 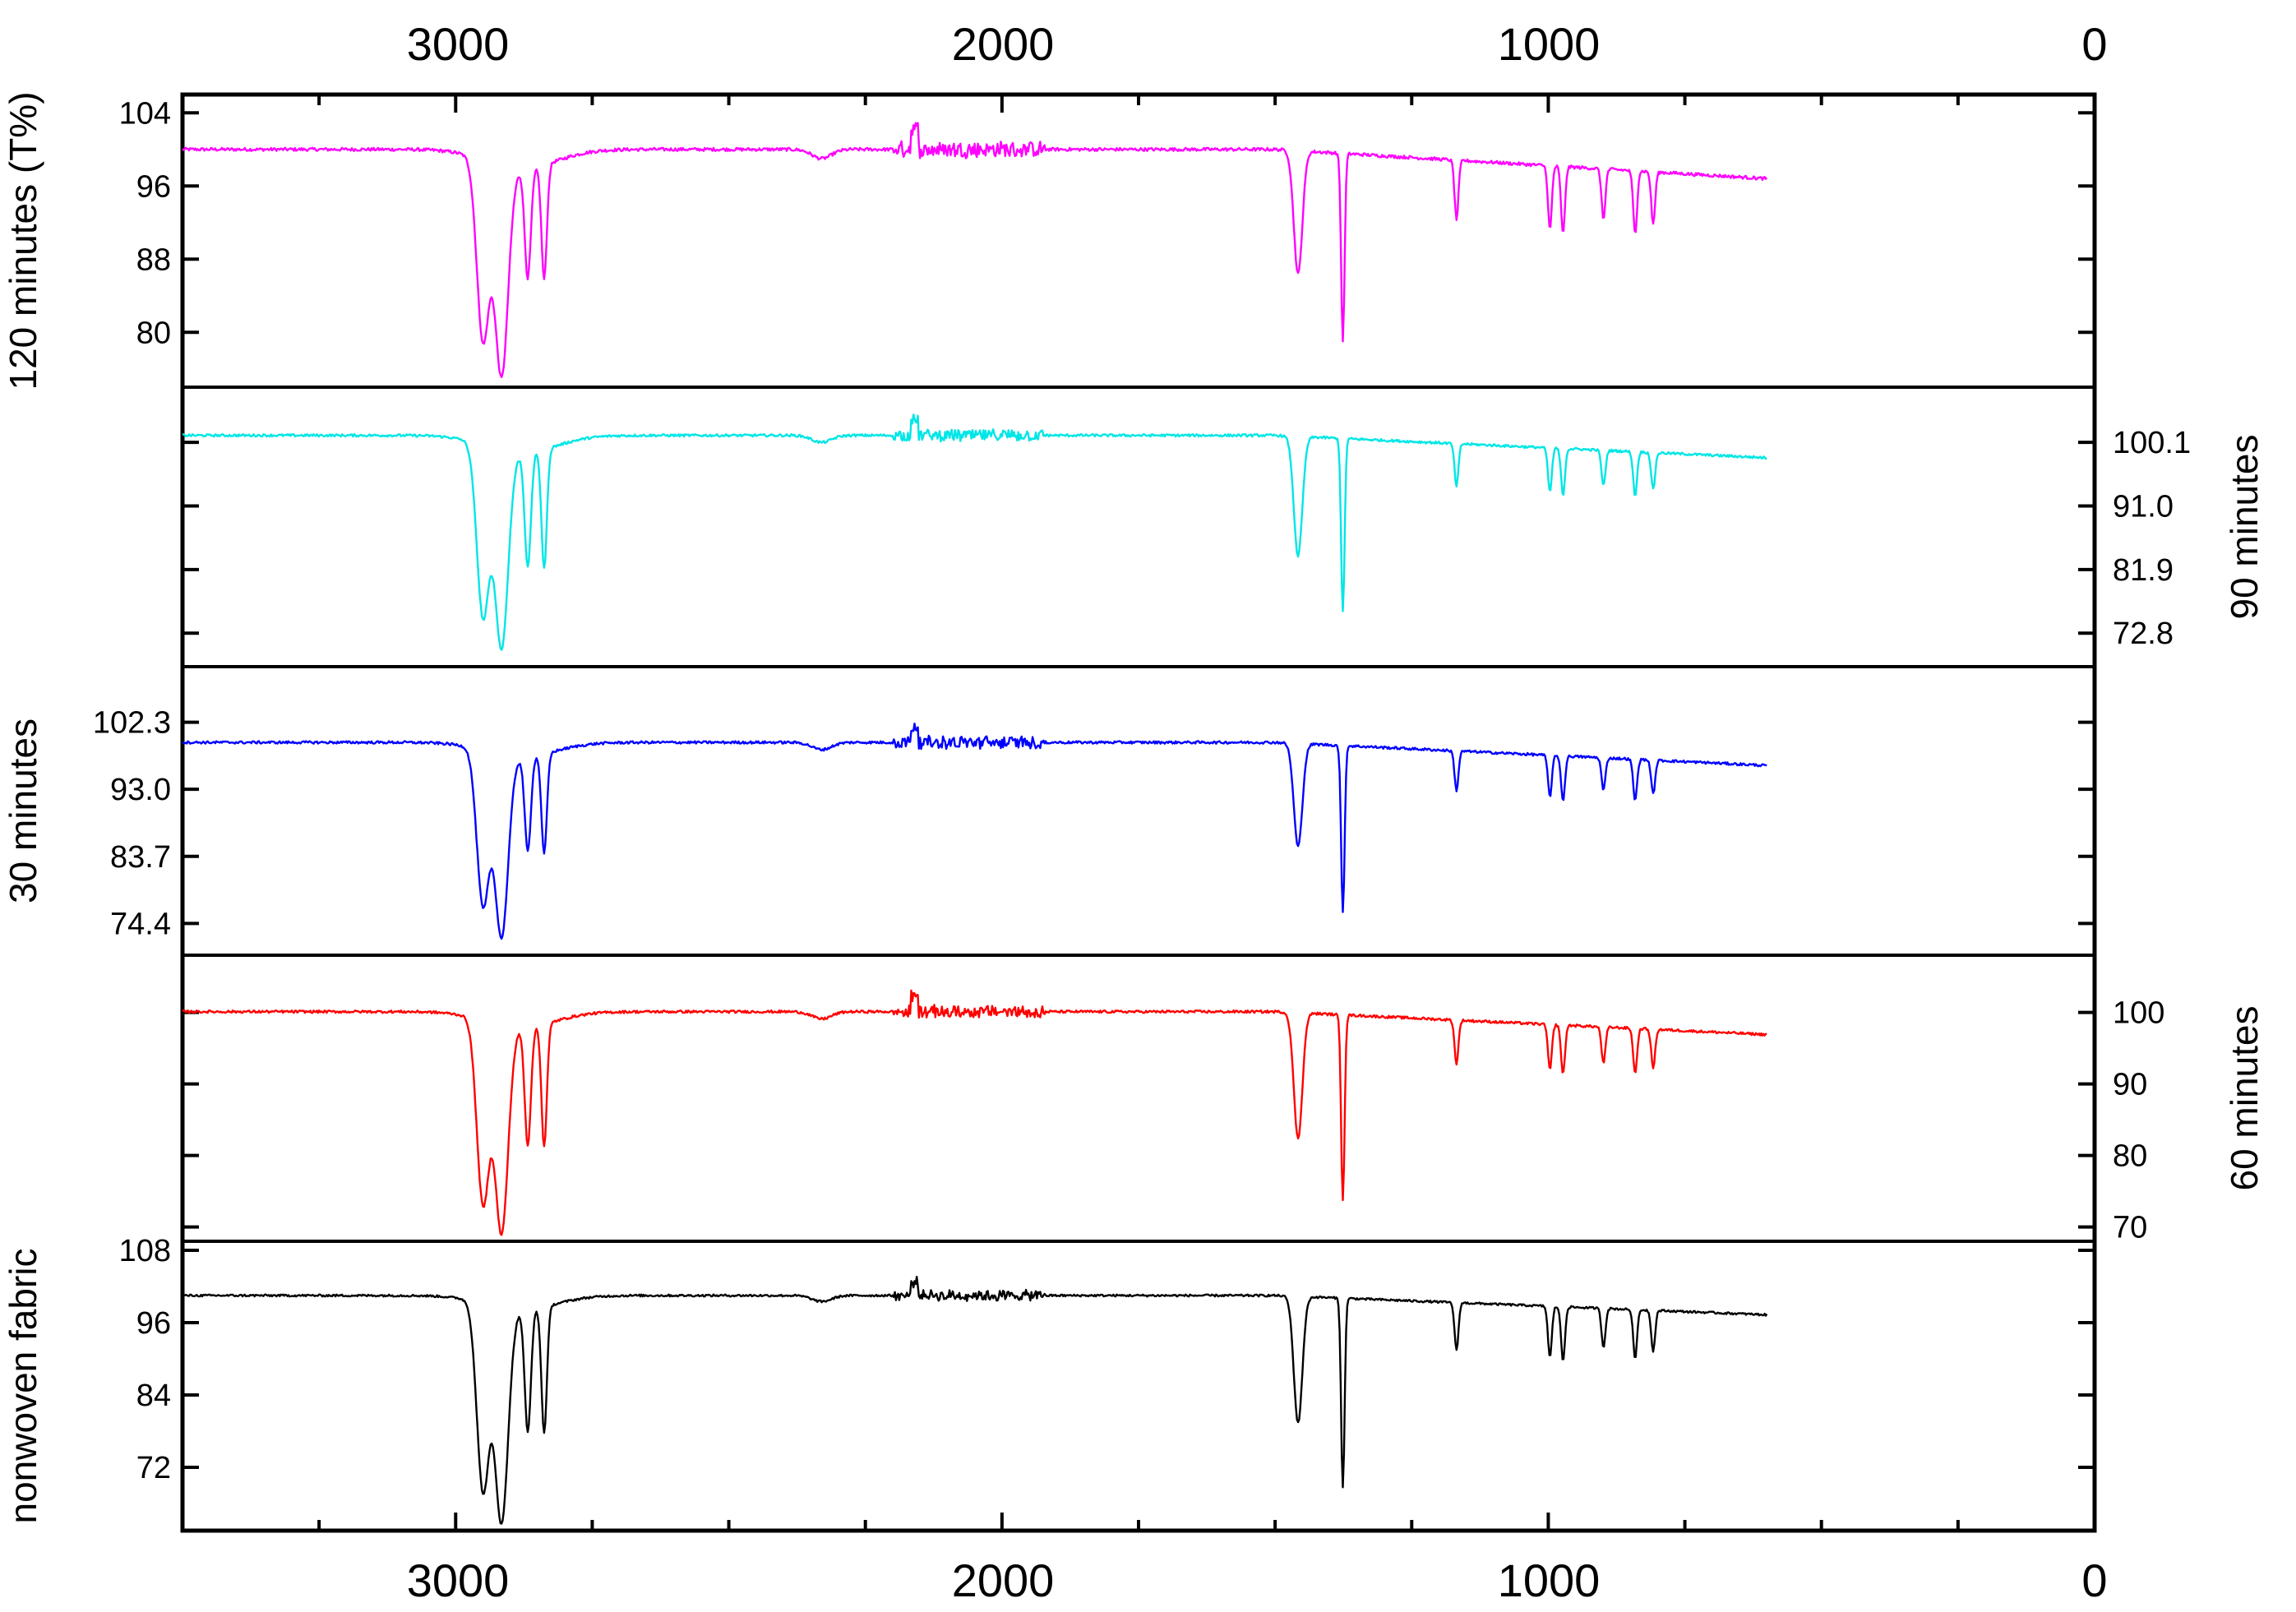 What do you see at coordinates (132, 723) in the screenshot?
I see `y-tick-label: 102.3` at bounding box center [132, 723].